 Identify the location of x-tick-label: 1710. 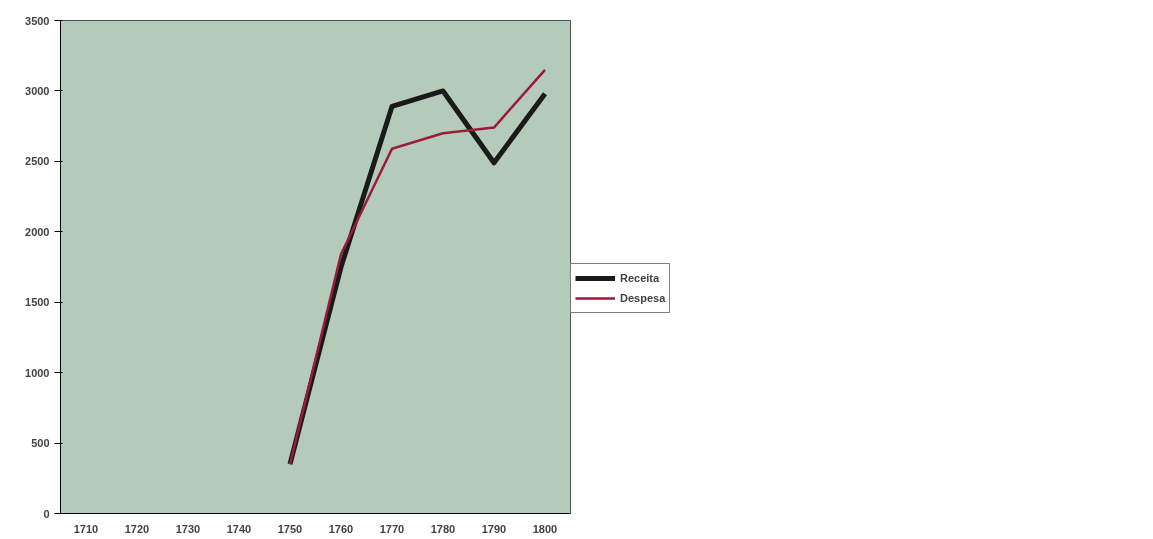
(86, 528).